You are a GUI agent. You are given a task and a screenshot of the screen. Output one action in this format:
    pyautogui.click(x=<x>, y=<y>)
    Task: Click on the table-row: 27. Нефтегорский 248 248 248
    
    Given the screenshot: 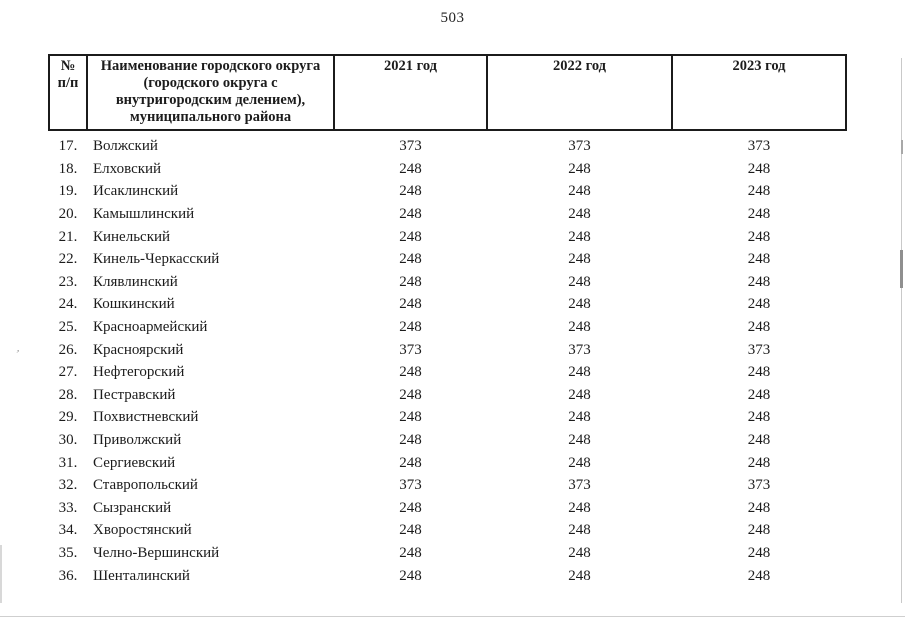 What is the action you would take?
    pyautogui.click(x=447, y=372)
    